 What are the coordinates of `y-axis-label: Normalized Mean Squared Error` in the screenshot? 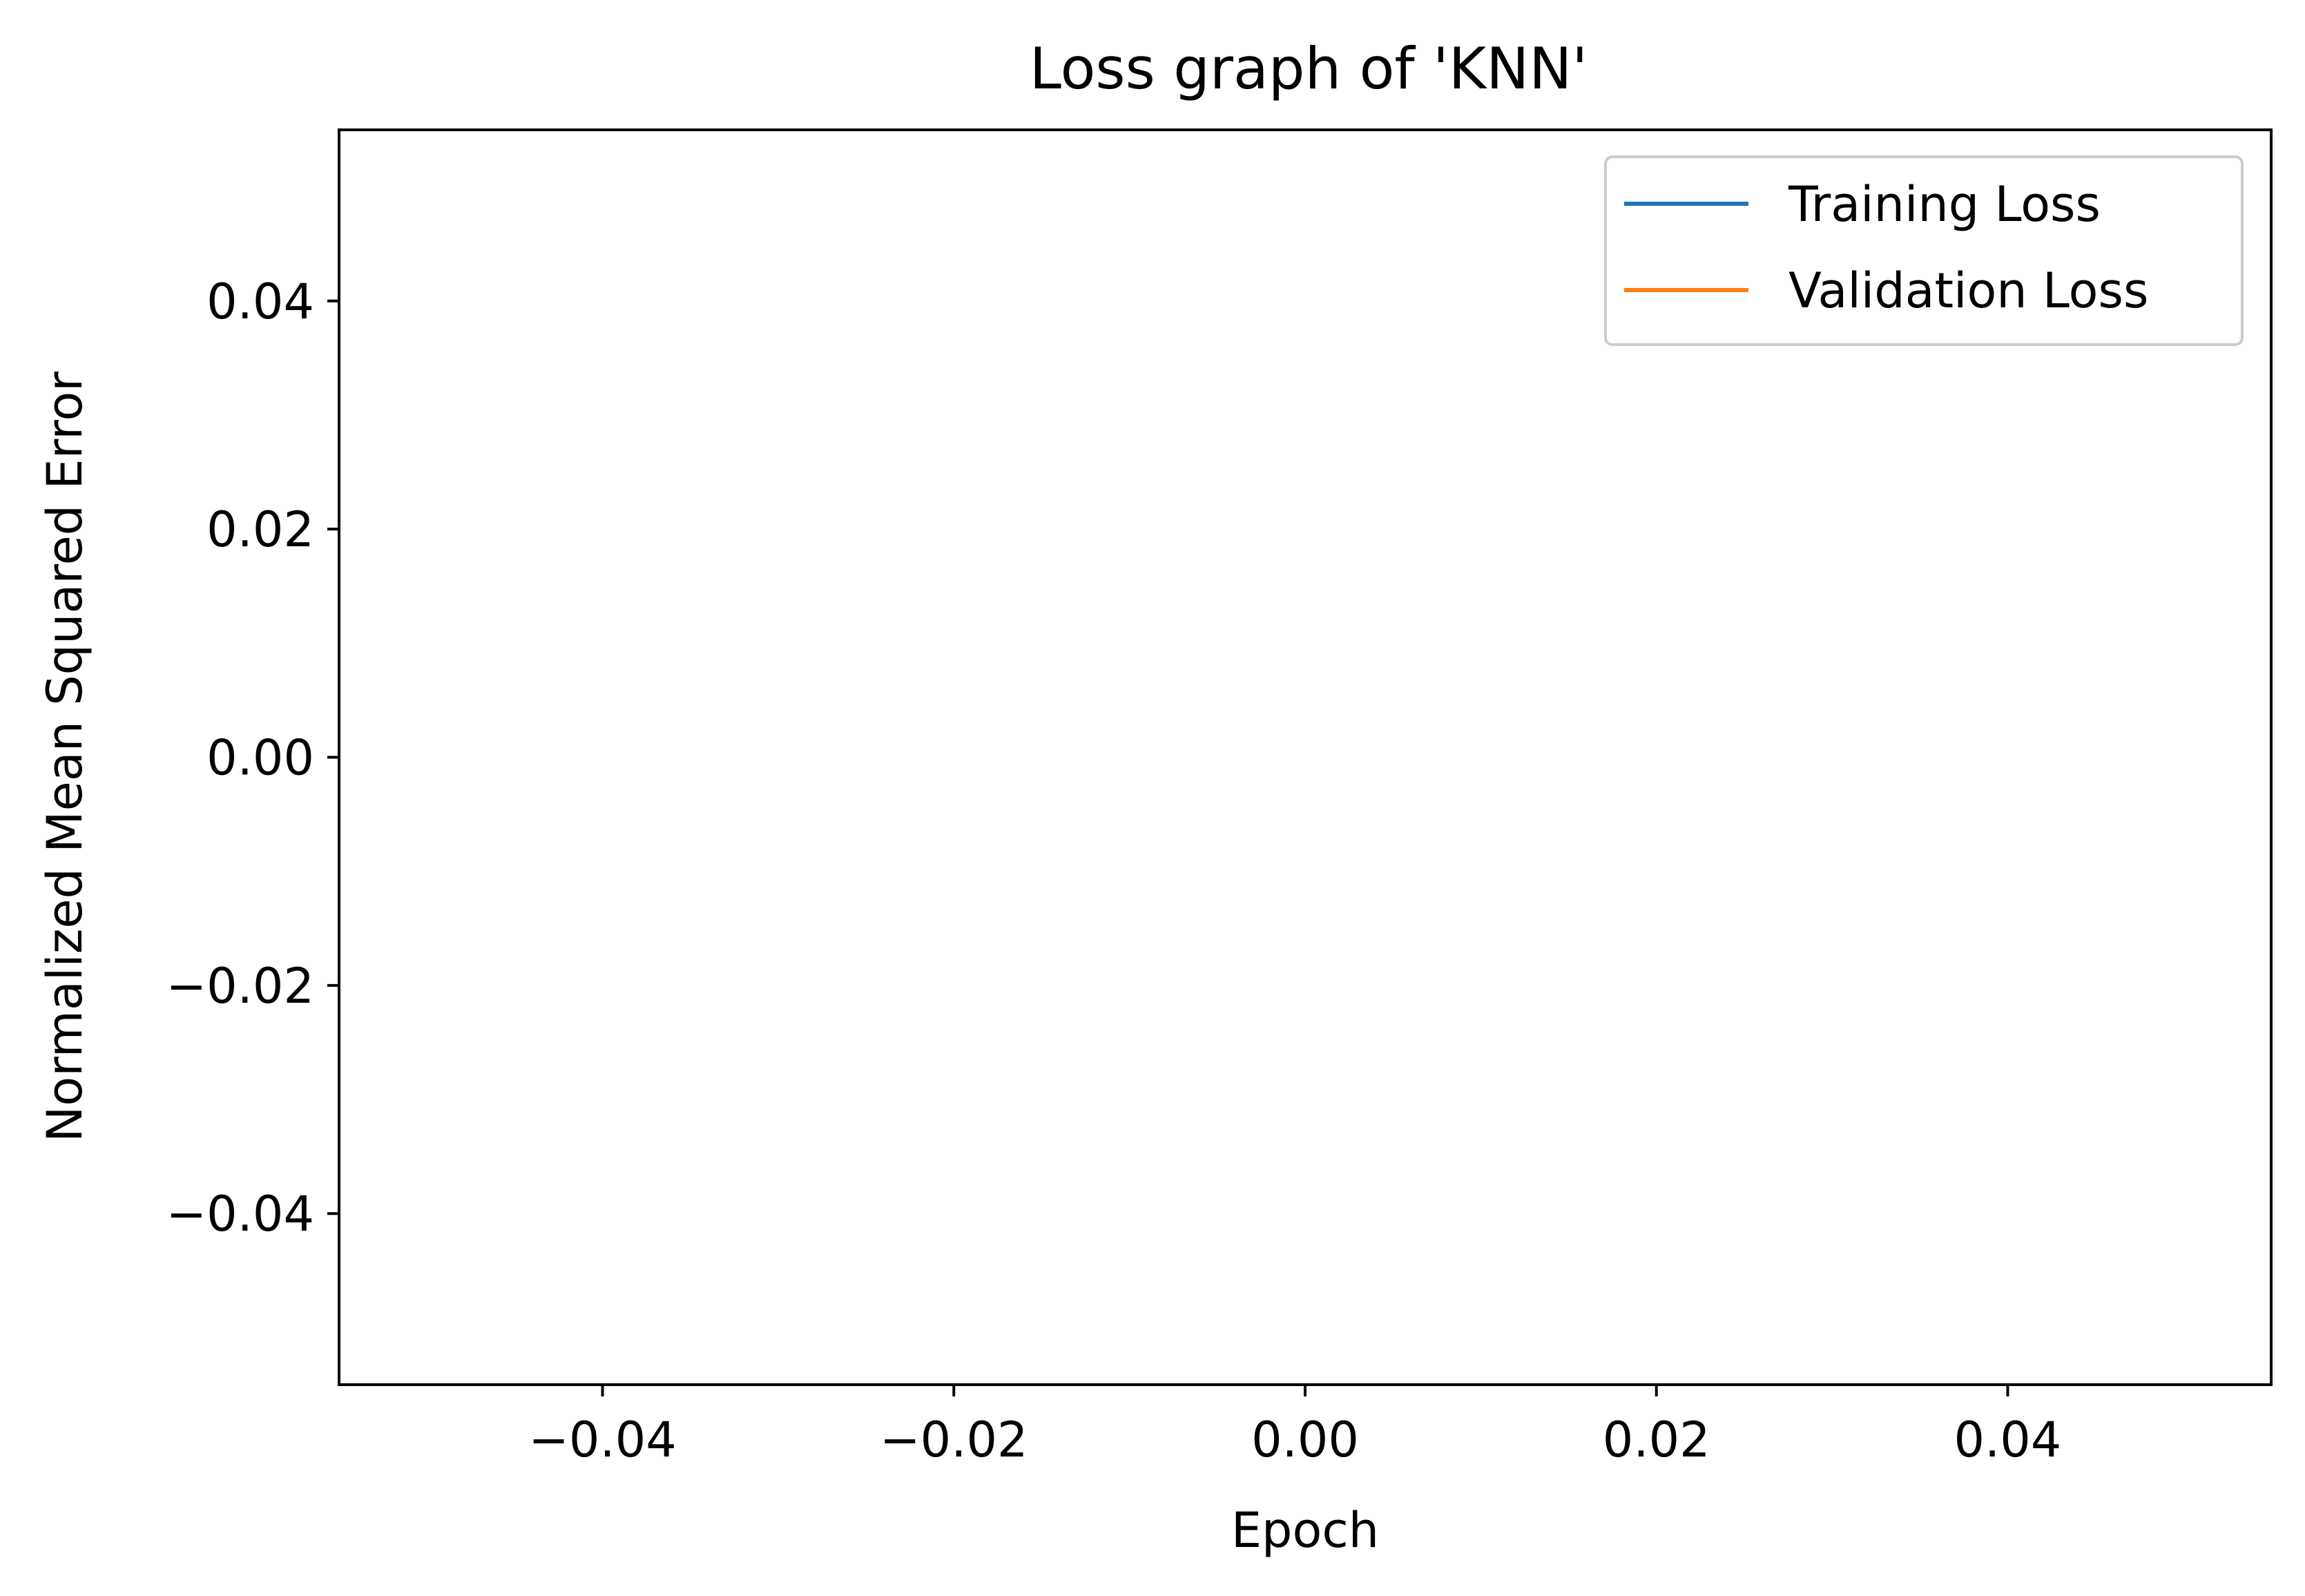 It's located at (65, 757).